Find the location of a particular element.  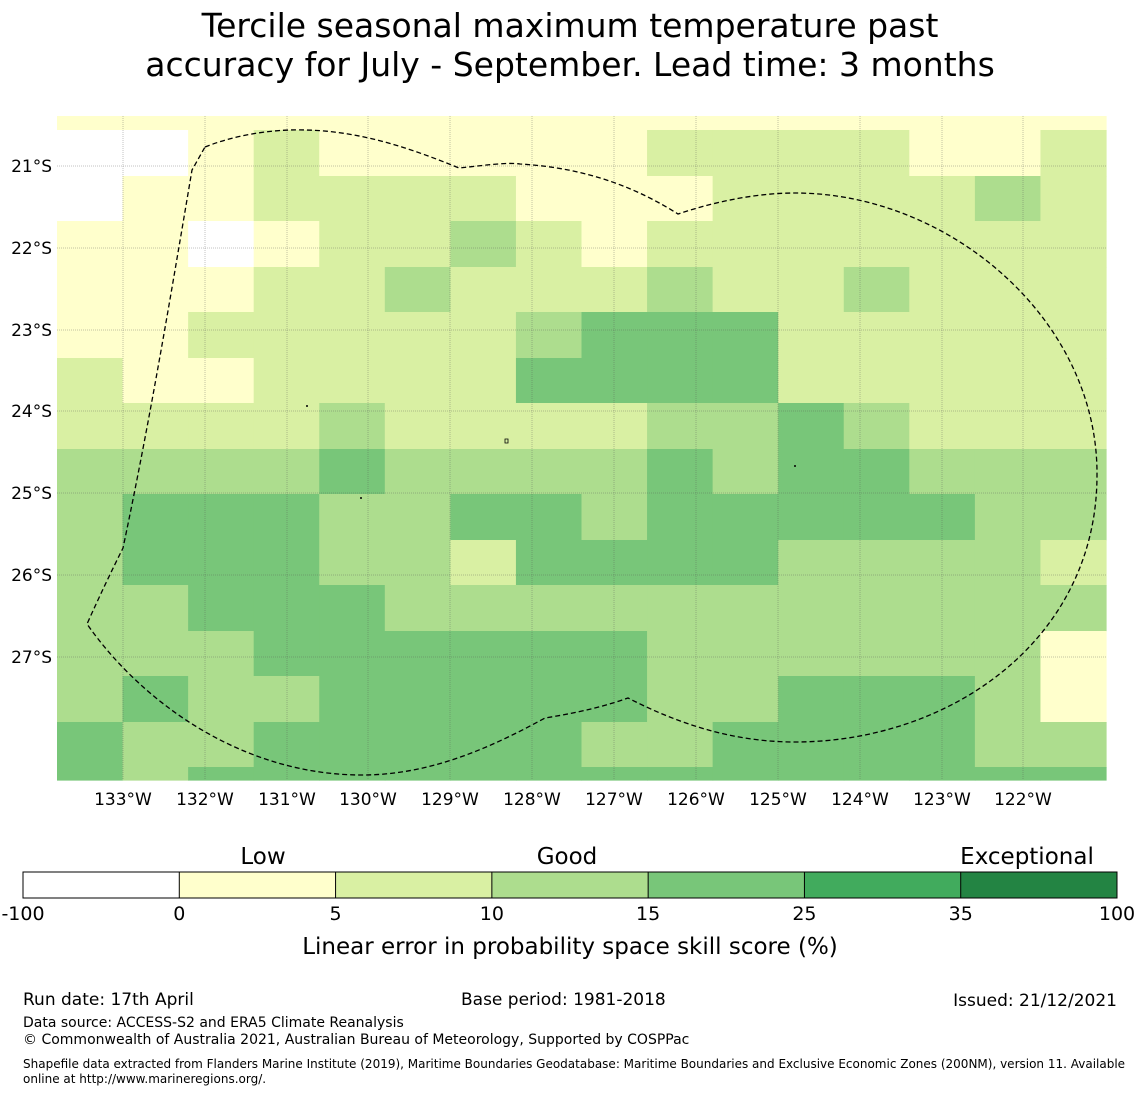

lat-label: 22°S is located at coordinates (31, 249).